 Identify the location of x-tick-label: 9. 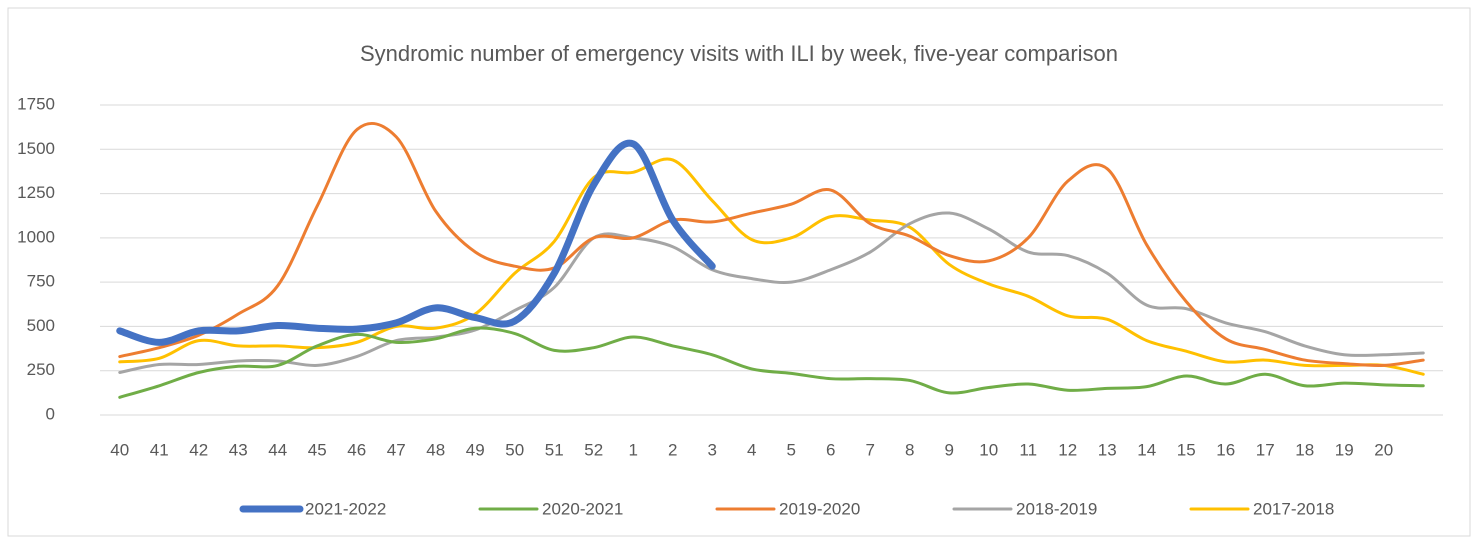
(949, 449).